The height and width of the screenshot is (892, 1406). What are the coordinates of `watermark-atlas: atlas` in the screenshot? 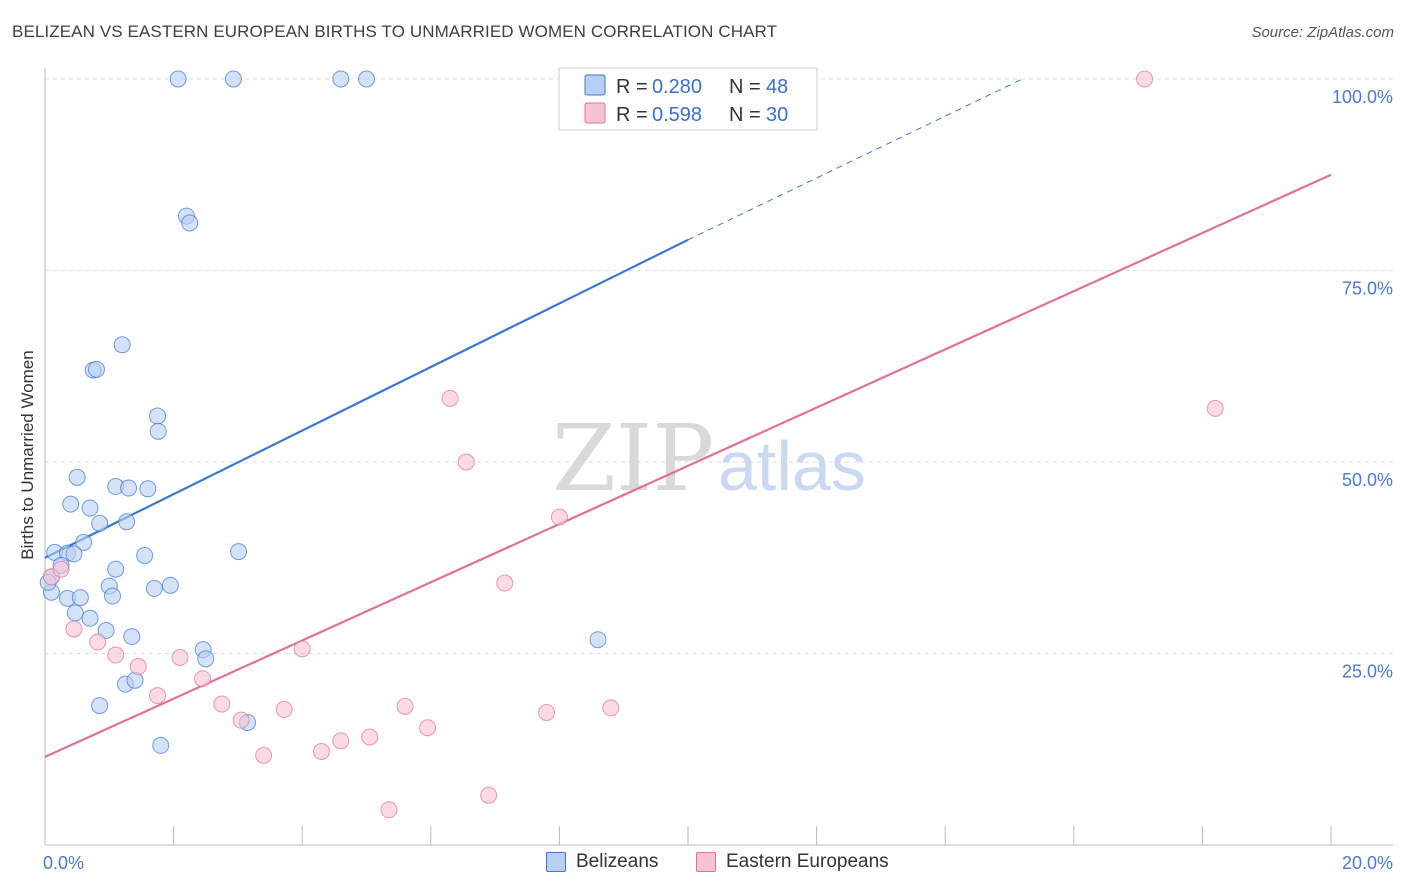 It's located at (792, 466).